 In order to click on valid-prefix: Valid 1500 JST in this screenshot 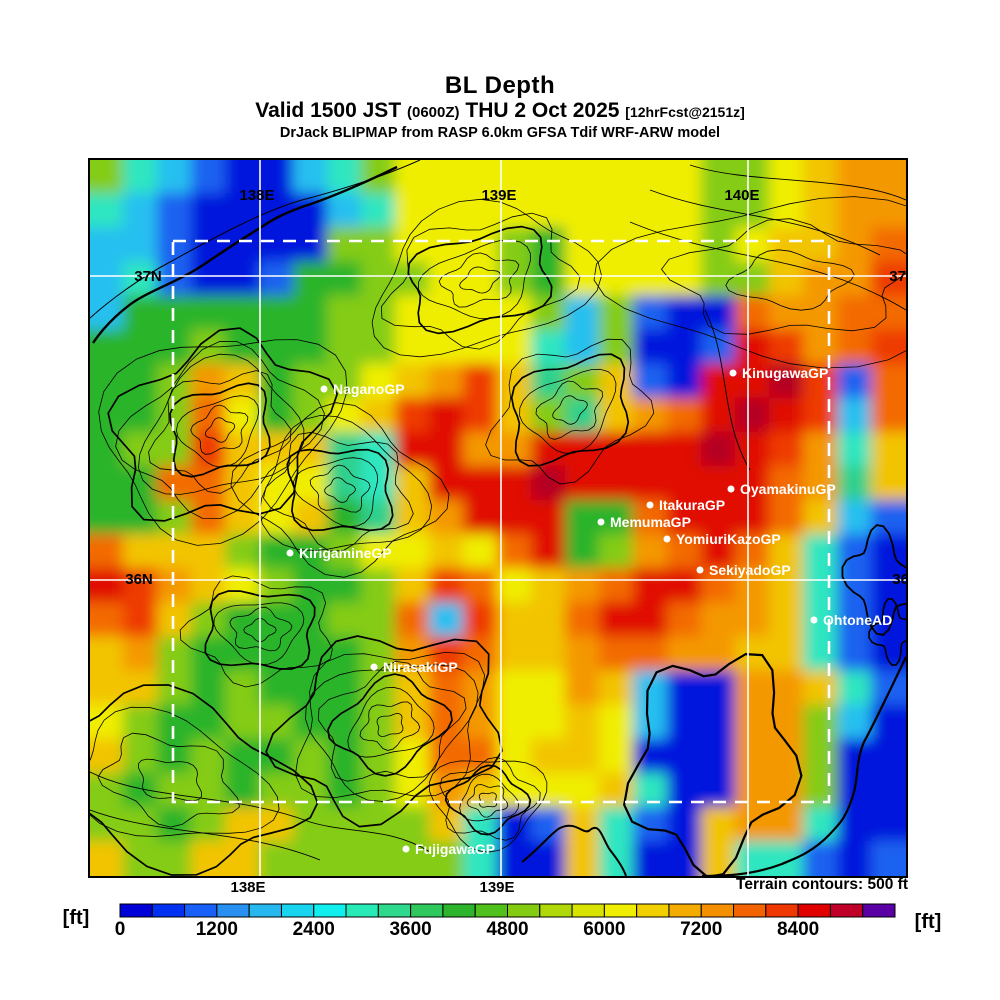, I will do `click(328, 110)`.